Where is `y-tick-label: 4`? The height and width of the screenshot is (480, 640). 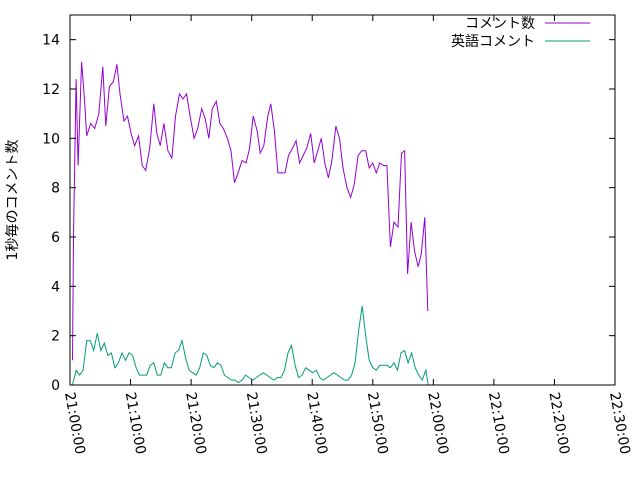 y-tick-label: 4 is located at coordinates (55, 287).